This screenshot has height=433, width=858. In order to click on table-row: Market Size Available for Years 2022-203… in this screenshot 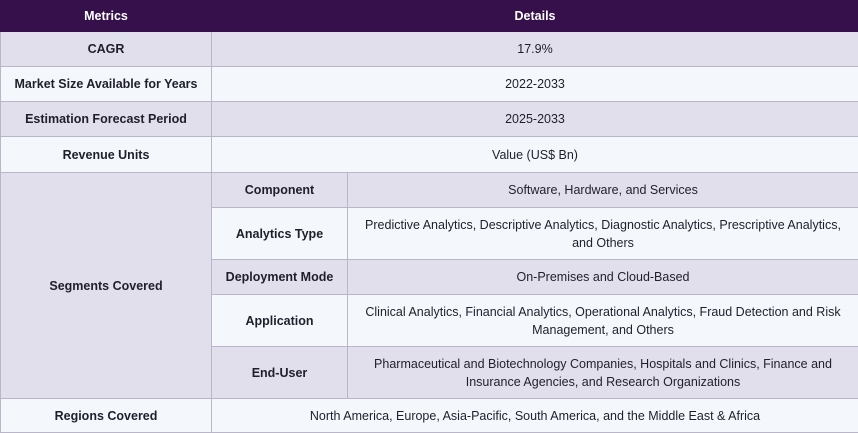, I will do `click(429, 84)`.